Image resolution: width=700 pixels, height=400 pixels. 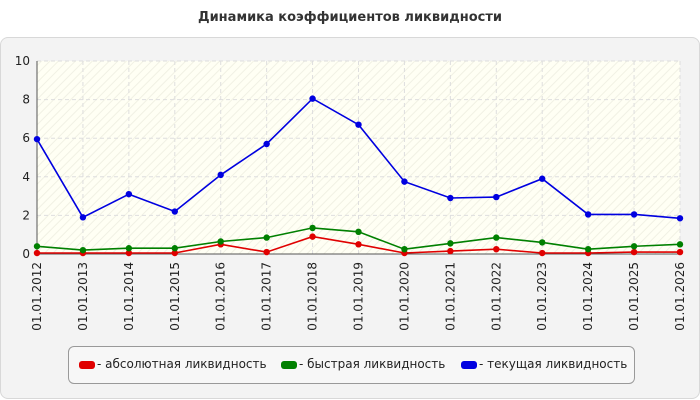 What do you see at coordinates (359, 296) in the screenshot?
I see `x-tick-label: 01.01.2019` at bounding box center [359, 296].